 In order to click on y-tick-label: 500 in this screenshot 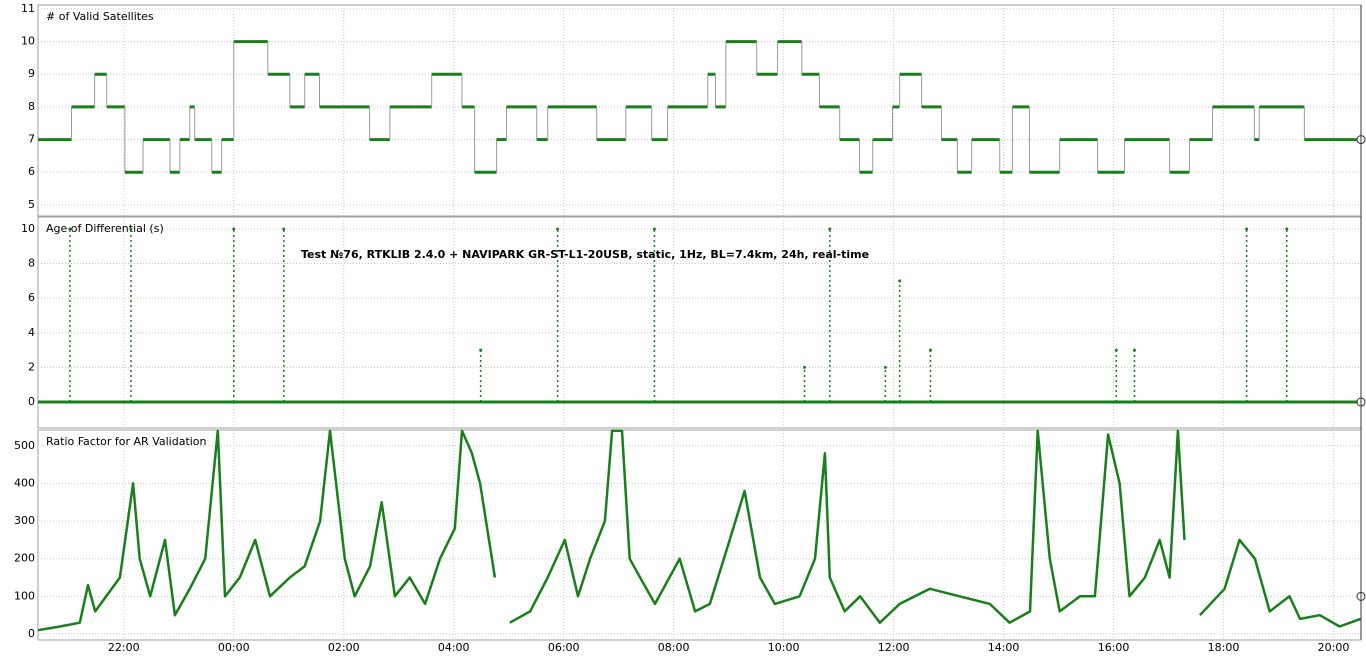, I will do `click(24, 445)`.